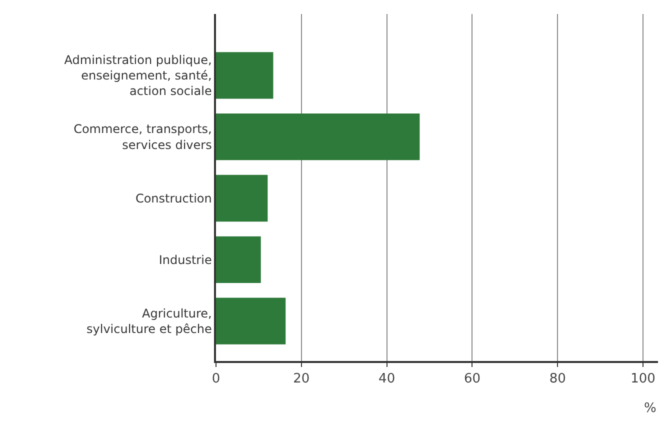 The width and height of the screenshot is (664, 423). What do you see at coordinates (149, 321) in the screenshot?
I see `y-tick-label: Agriculture, sylviculture et pêche` at bounding box center [149, 321].